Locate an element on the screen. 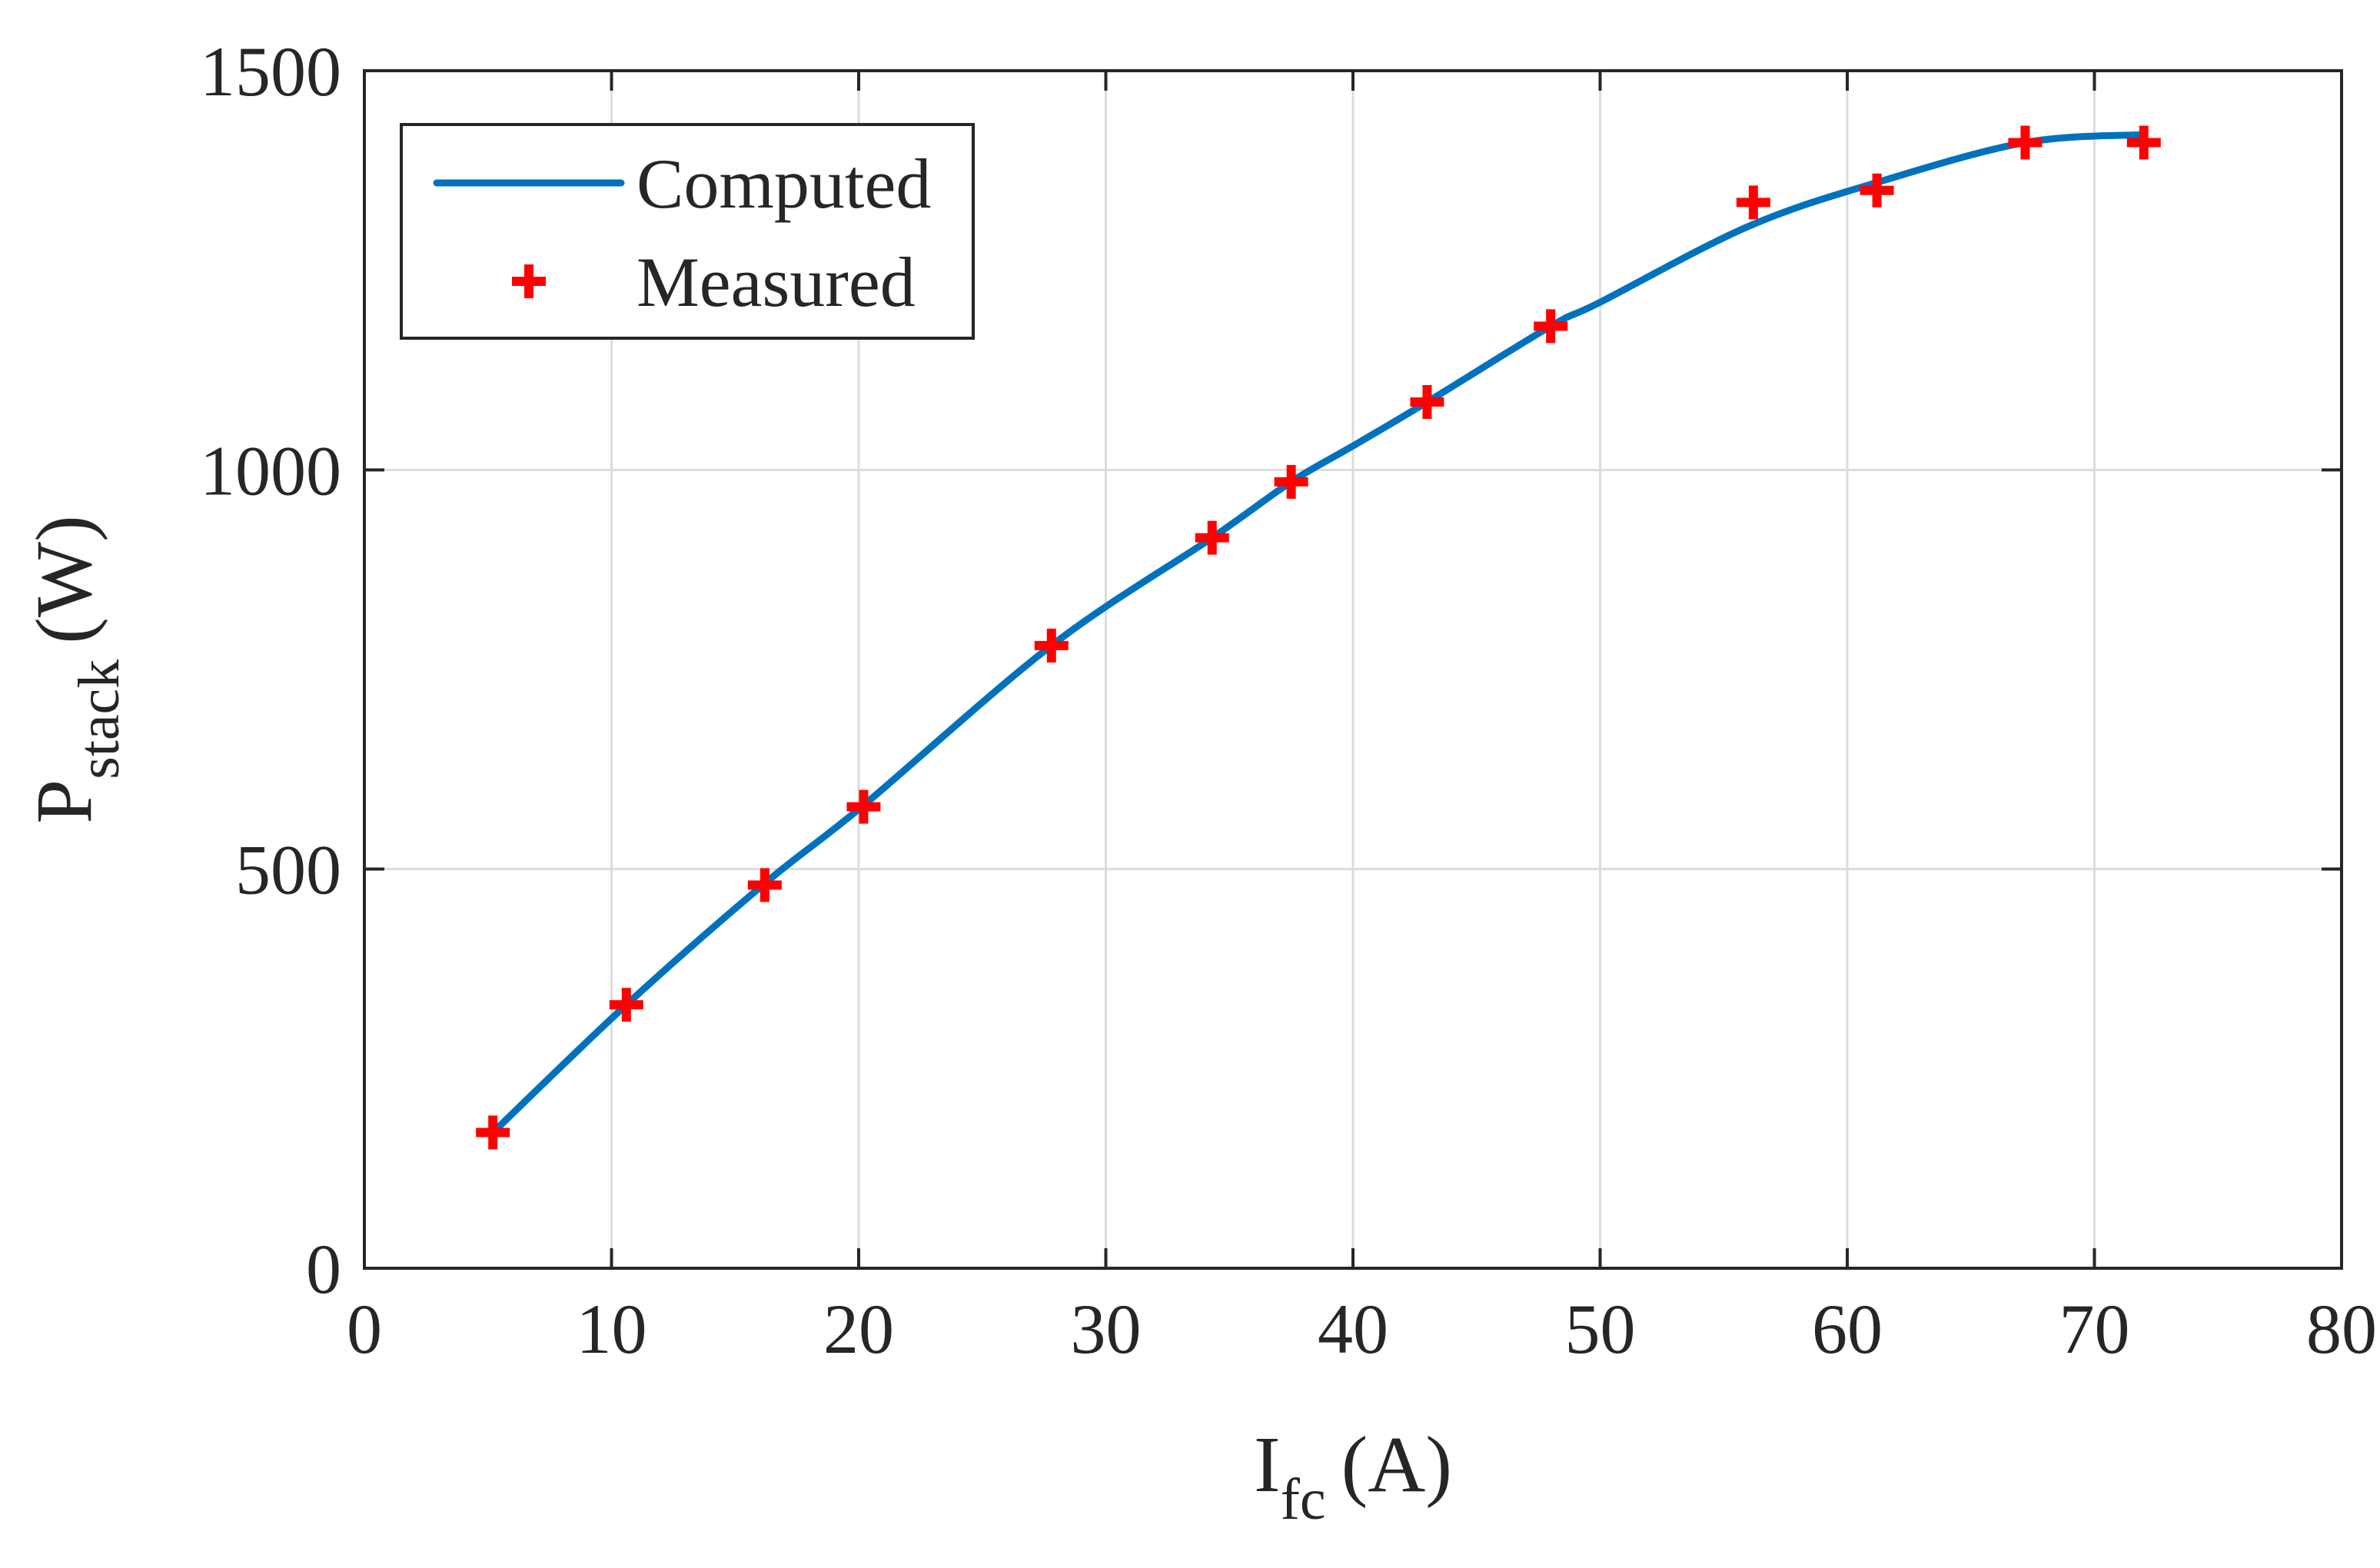 This screenshot has height=1568, width=2380. x-tick-label: 10 is located at coordinates (612, 1329).